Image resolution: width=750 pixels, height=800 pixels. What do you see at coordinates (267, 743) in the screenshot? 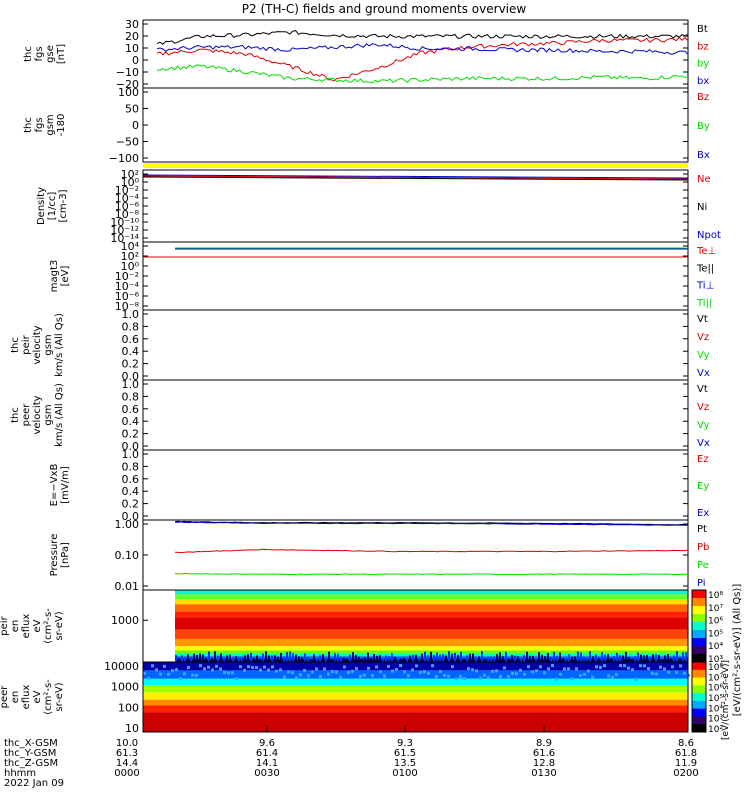
I see `xaxis-value: 9.6` at bounding box center [267, 743].